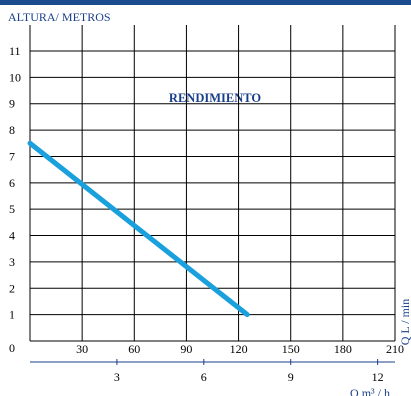 The height and width of the screenshot is (396, 411). Describe the element at coordinates (12, 315) in the screenshot. I see `y-tick-label: 1` at that location.